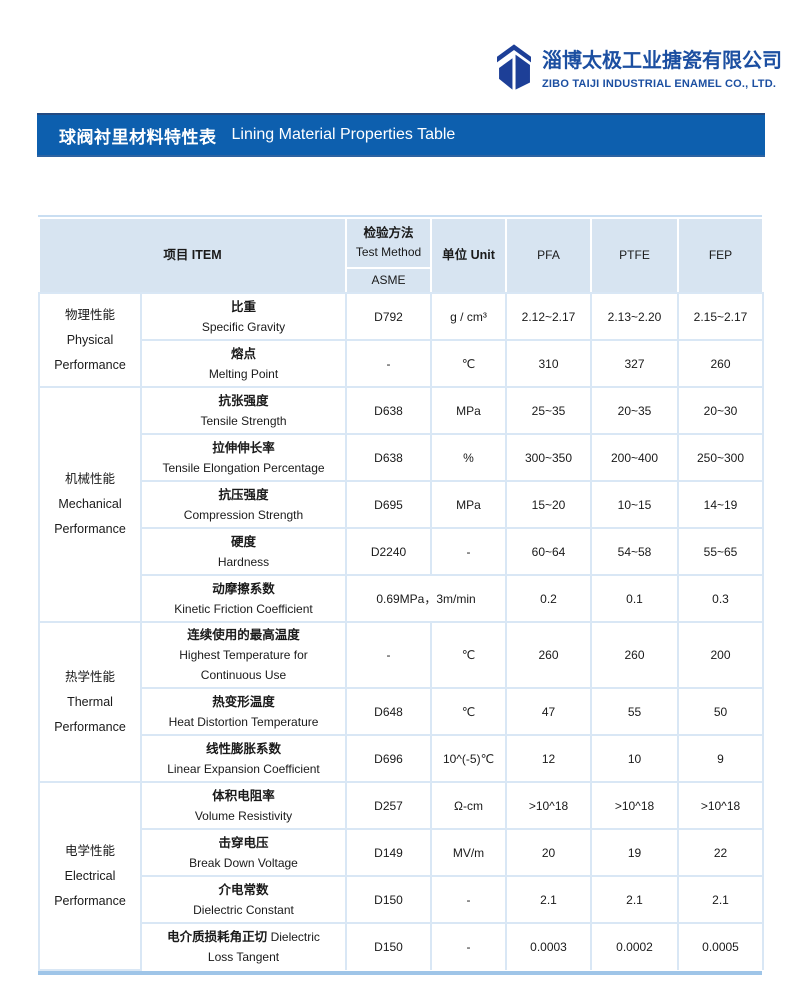  Describe the element at coordinates (138, 137) in the screenshot. I see `page-title-zh: 球阀衬里材料特性表` at that location.